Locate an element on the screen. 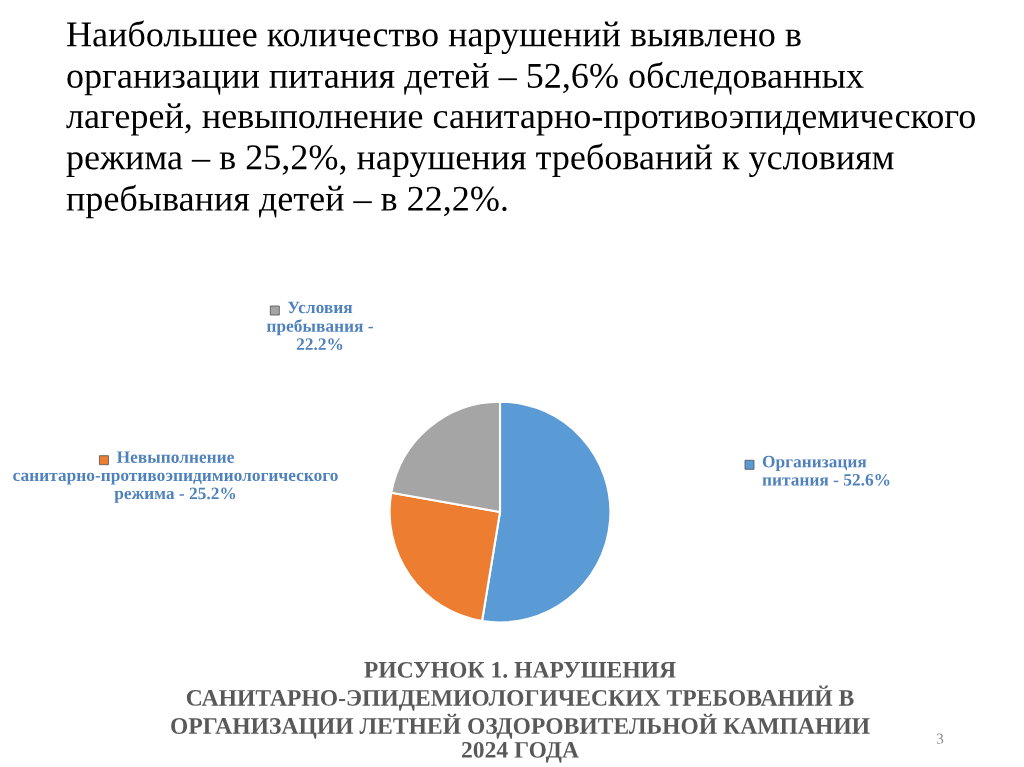 This screenshot has height=767, width=1024. text: 3 is located at coordinates (940, 738).